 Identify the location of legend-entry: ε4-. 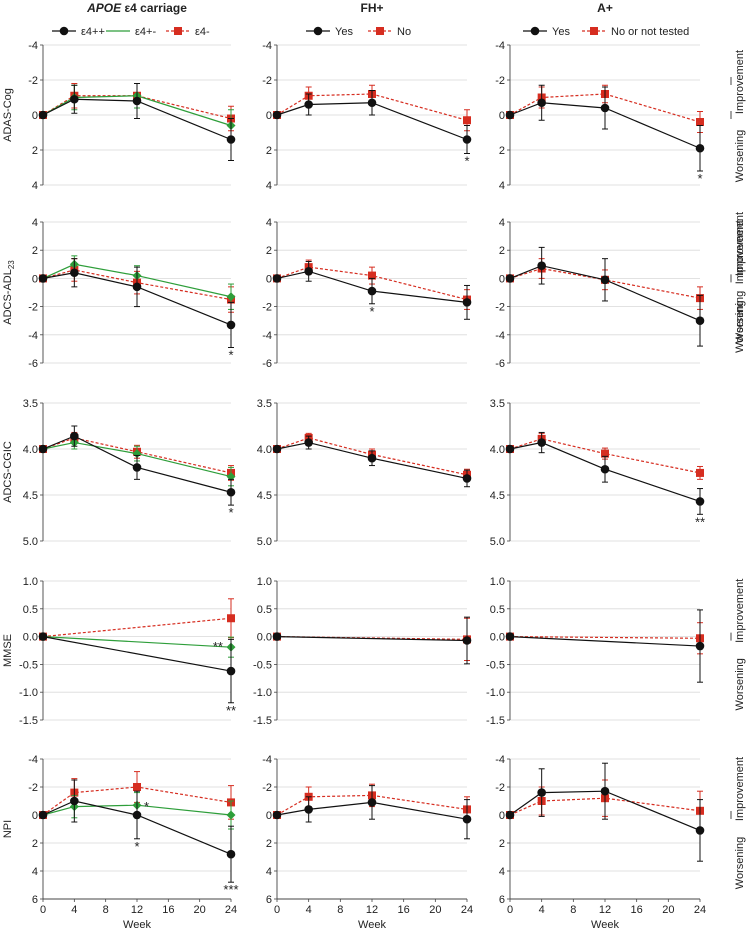
(188, 32).